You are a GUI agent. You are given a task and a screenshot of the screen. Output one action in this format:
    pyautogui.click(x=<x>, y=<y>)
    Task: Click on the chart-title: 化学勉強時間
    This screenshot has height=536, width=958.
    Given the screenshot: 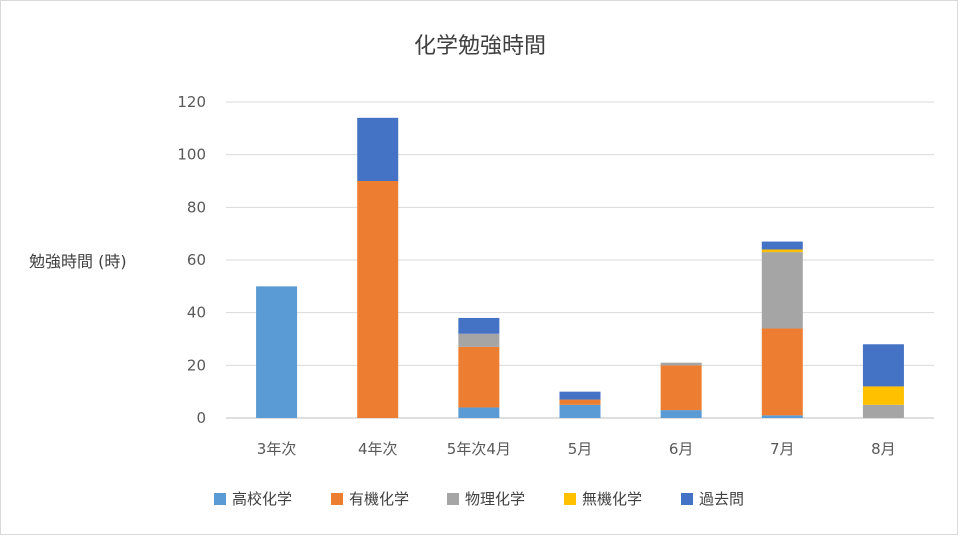 What is the action you would take?
    pyautogui.click(x=480, y=46)
    